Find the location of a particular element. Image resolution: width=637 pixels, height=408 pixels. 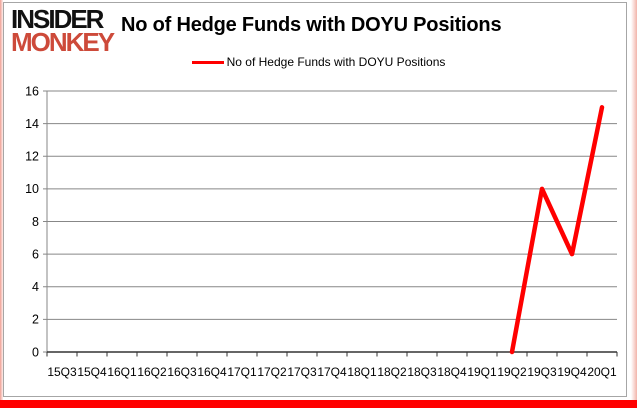

y-axis-label: 0 is located at coordinates (35, 352).